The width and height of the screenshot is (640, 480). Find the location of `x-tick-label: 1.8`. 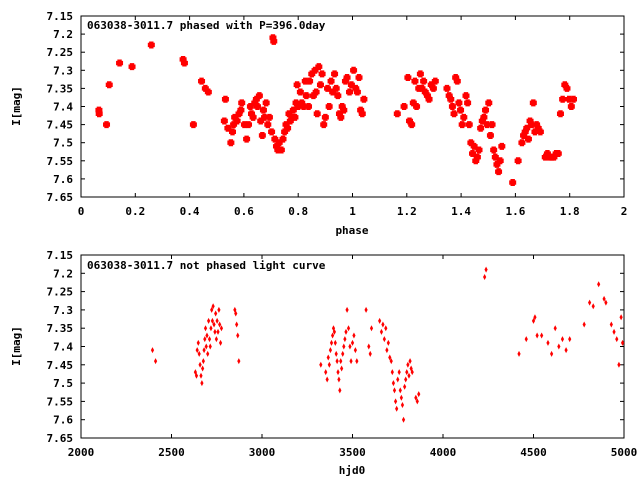

x-tick-label: 1.8 is located at coordinates (570, 211).